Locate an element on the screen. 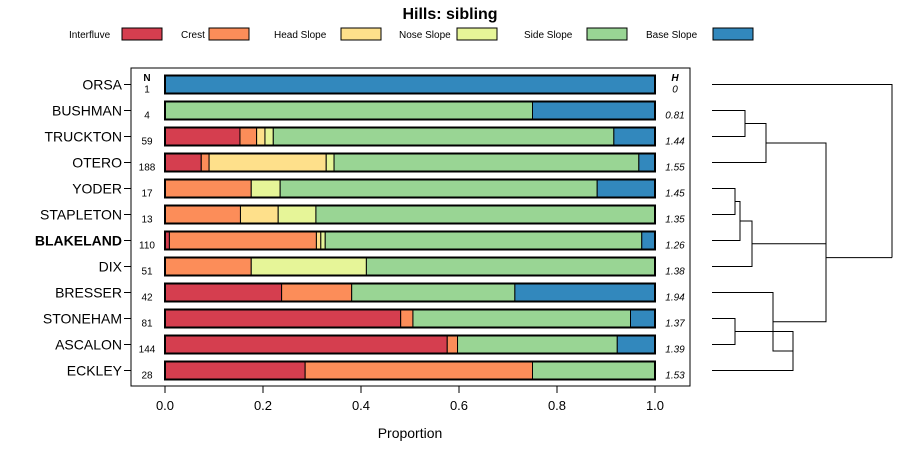  legend-label-interfluve: Interfluve is located at coordinates (90, 35).